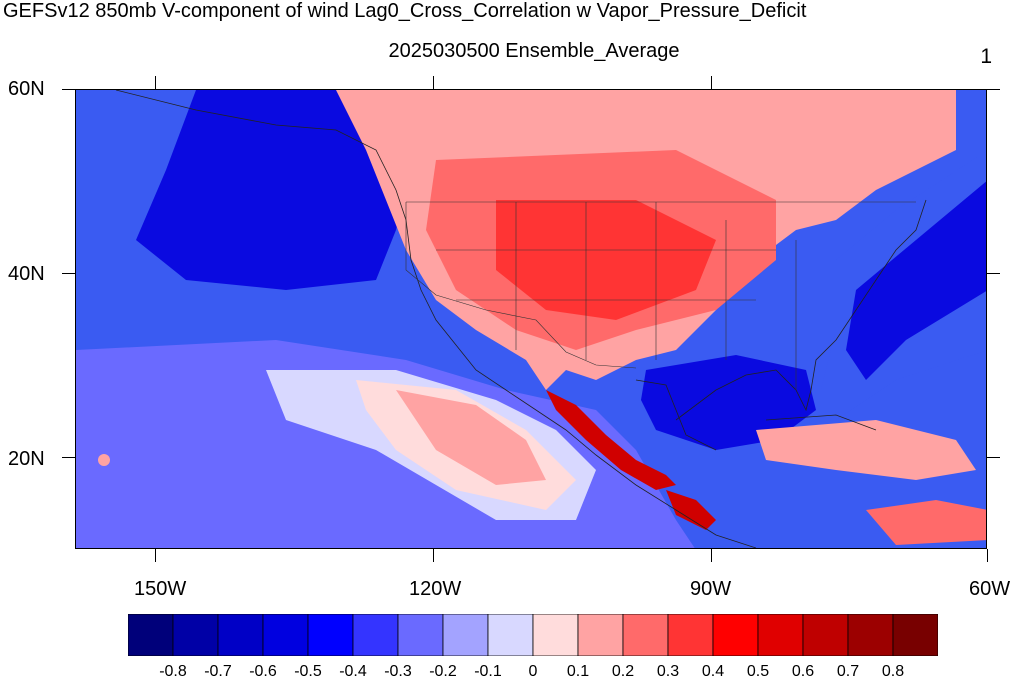  I want to click on lat-label-60n: 60N, so click(26, 89).